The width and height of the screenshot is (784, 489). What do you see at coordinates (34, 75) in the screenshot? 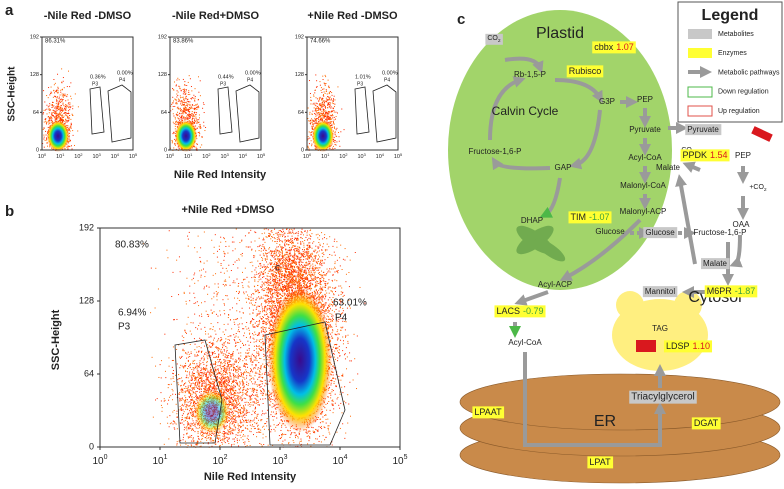
I see `y-tick-label: 128` at bounding box center [34, 75].